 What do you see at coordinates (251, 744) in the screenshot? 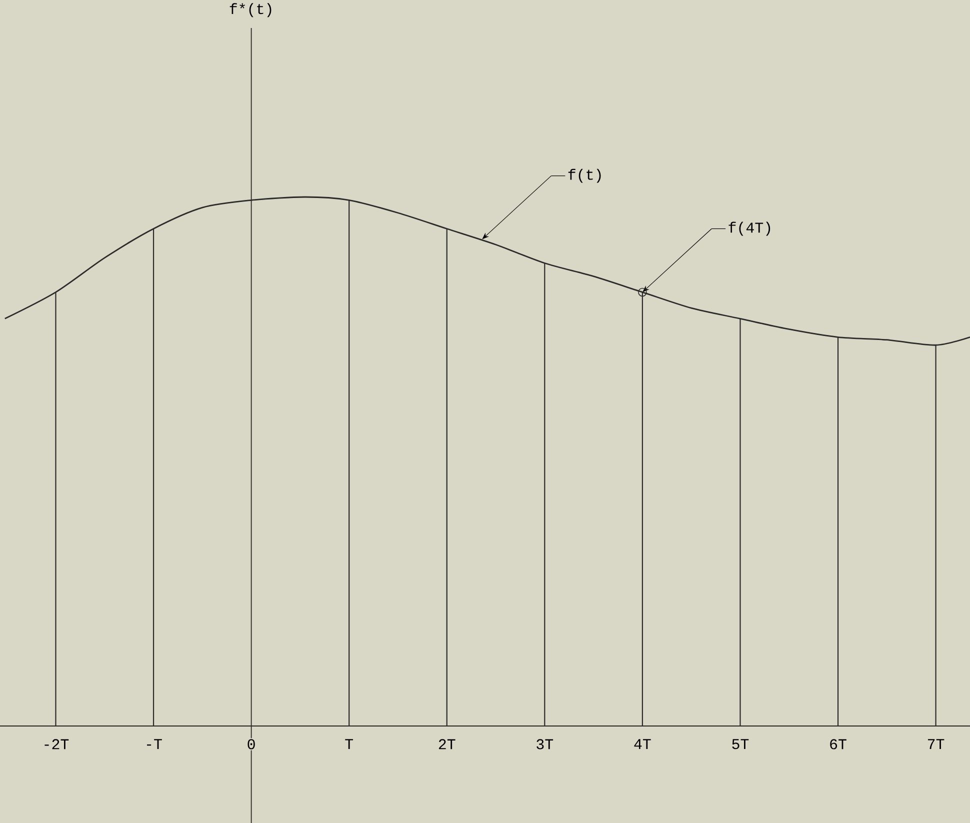
I see `x-tick-label: 0` at bounding box center [251, 744].